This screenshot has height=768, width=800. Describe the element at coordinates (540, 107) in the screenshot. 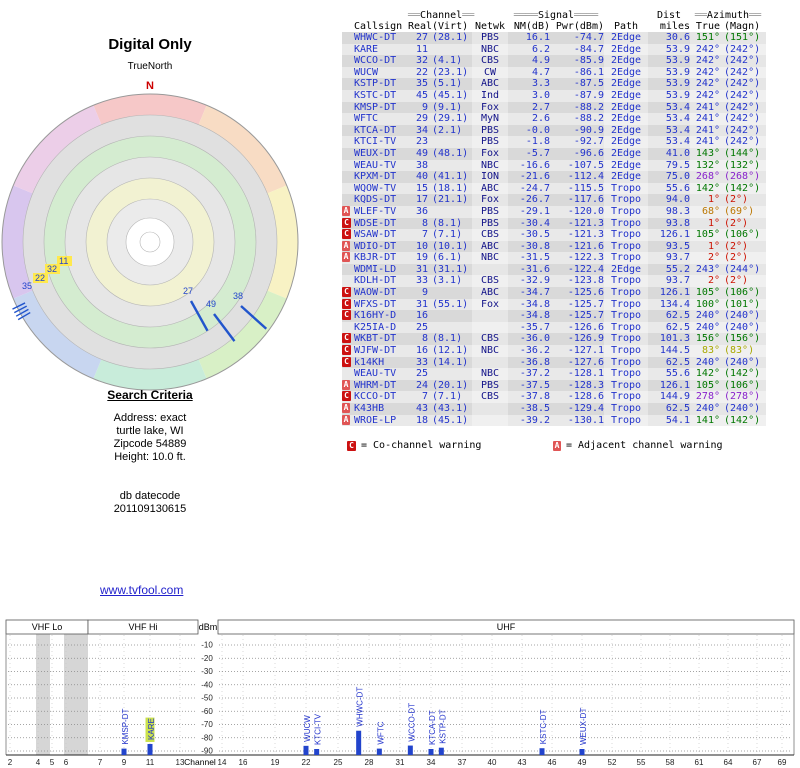

I see `noise-margin-db: 2.7` at that location.